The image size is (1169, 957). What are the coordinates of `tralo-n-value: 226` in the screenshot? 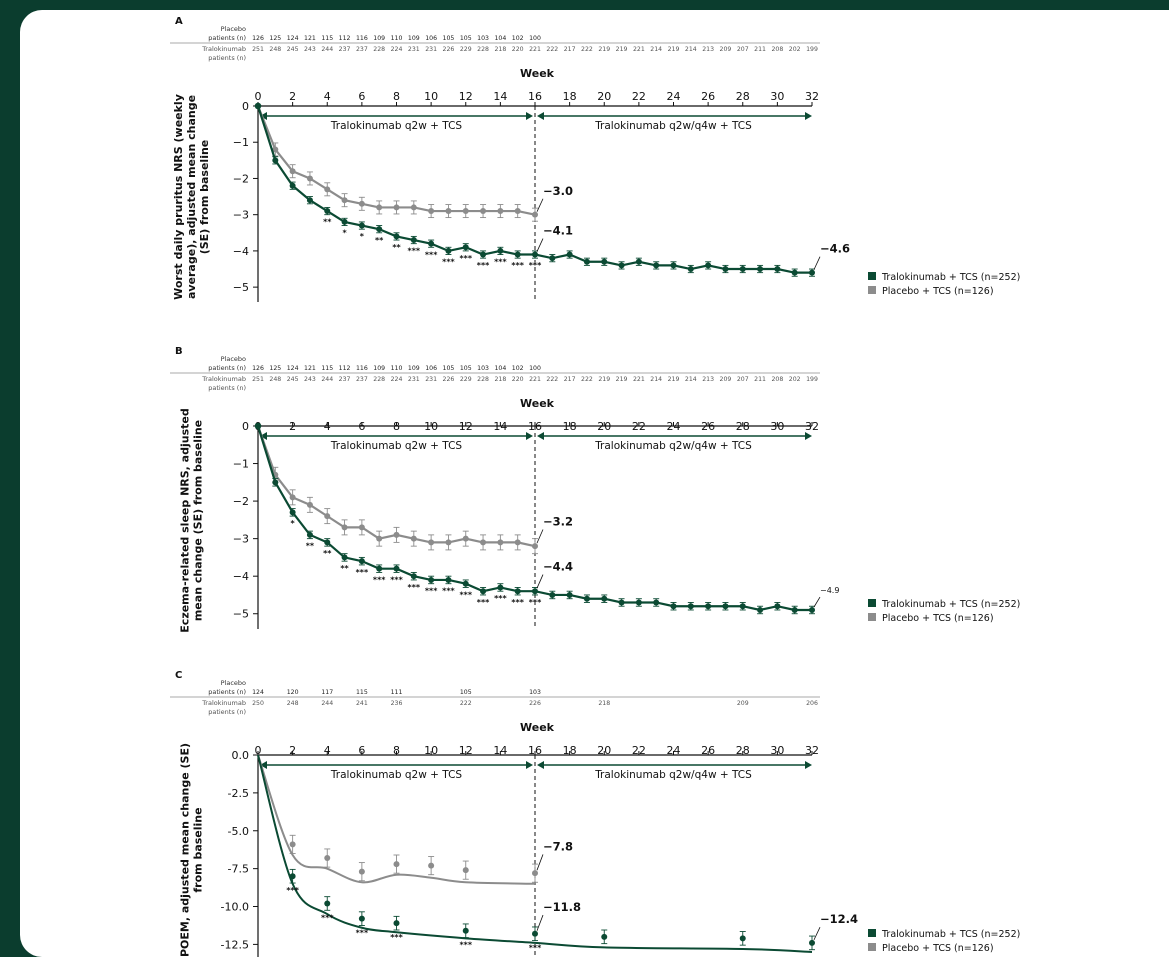 It's located at (449, 379).